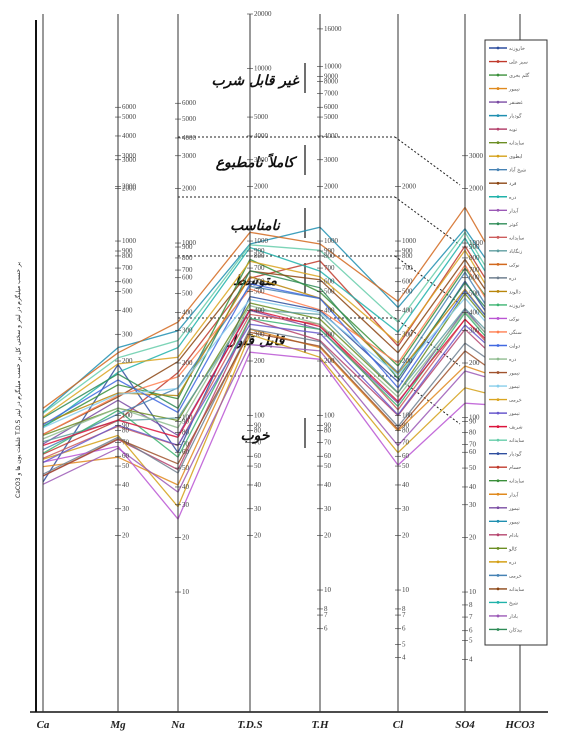 Image resolution: width=567 pixels, height=736 pixels. I want to click on tick-label-Mg-7: 1000, so click(129, 241).